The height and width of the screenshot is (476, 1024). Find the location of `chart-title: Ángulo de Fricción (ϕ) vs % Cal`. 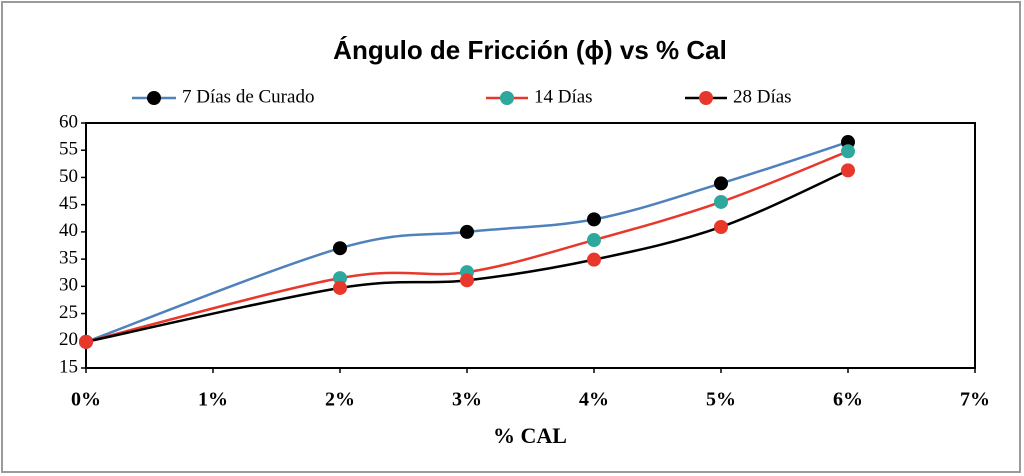

chart-title: Ángulo de Fricción (ϕ) vs % Cal is located at coordinates (530, 50).